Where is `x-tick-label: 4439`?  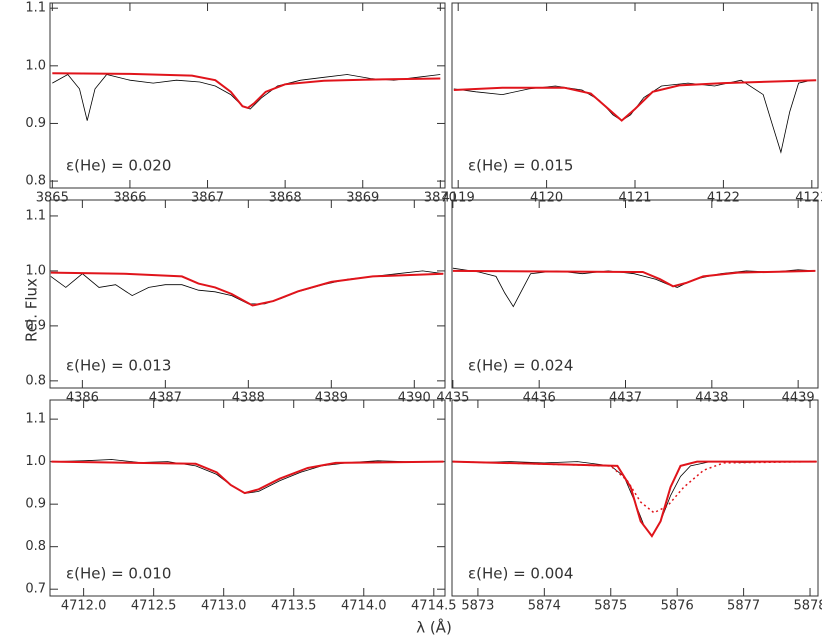 x-tick-label: 4439 is located at coordinates (798, 398).